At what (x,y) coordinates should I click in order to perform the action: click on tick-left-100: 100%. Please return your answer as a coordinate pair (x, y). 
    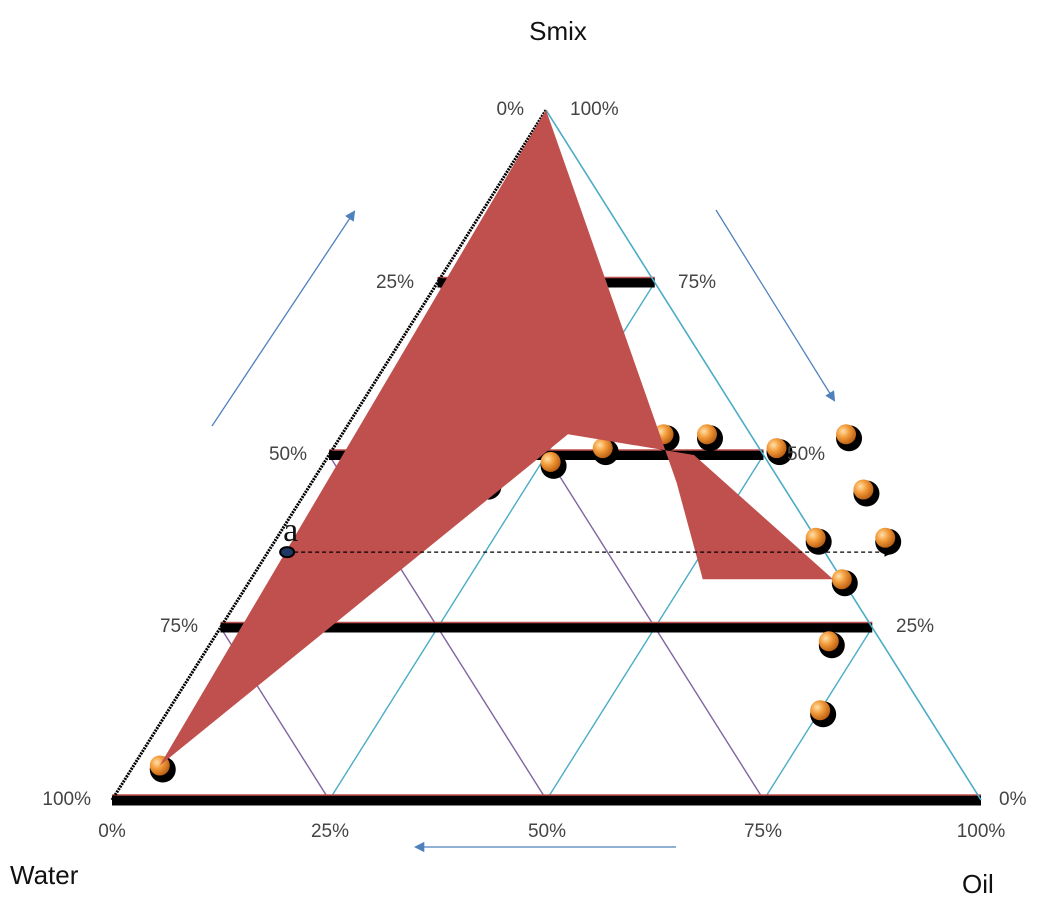
    Looking at the image, I should click on (66, 799).